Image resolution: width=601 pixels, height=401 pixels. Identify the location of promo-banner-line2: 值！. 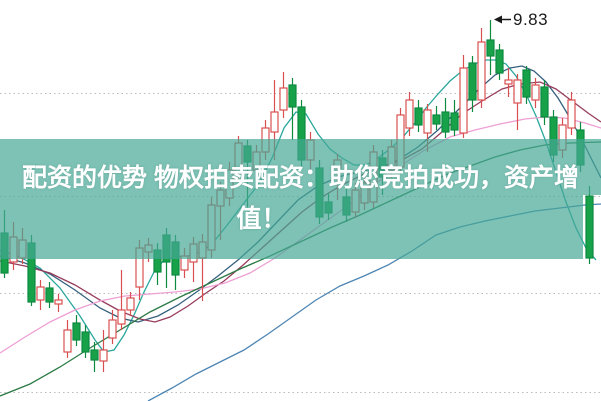
(261, 219).